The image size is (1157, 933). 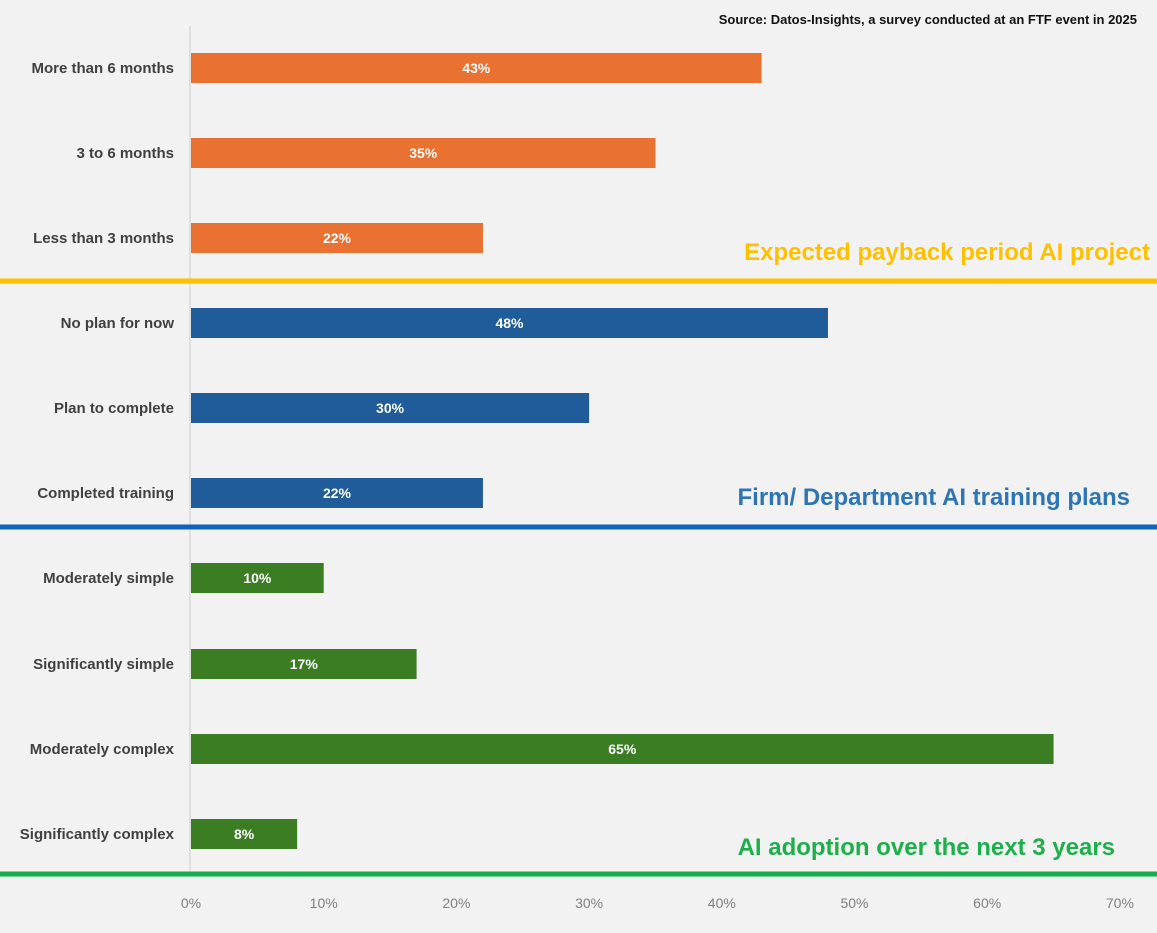 I want to click on category-label: Moderately simple, so click(x=108, y=578).